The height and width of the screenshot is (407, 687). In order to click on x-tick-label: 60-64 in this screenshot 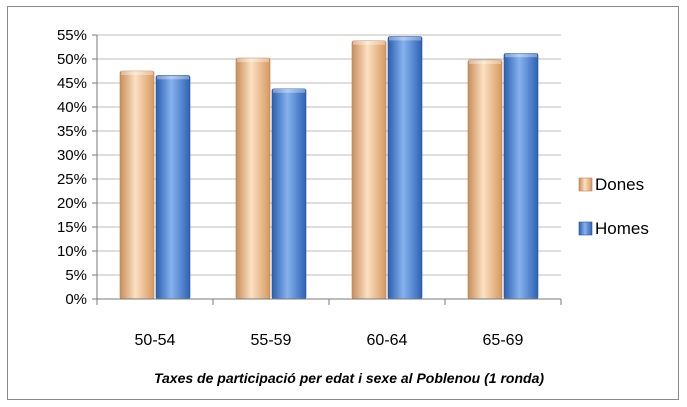, I will do `click(387, 340)`.